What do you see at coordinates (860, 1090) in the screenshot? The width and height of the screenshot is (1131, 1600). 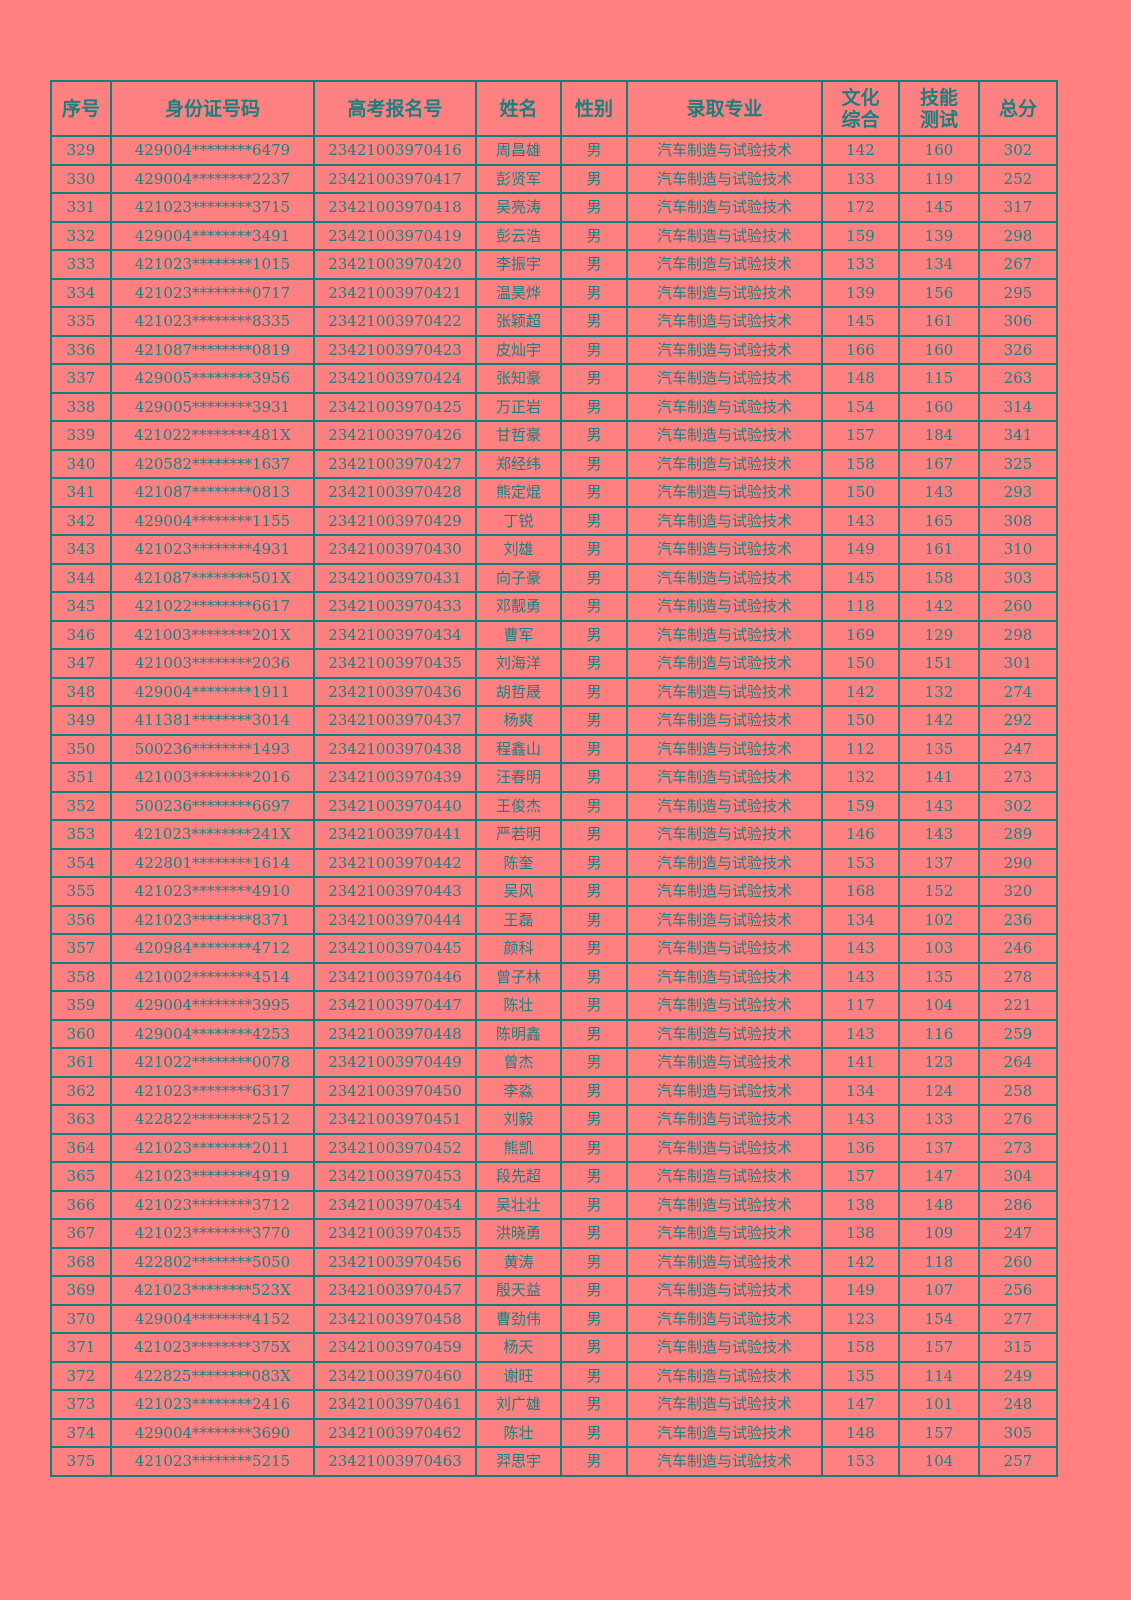 I see `cell-culture-score: 134` at bounding box center [860, 1090].